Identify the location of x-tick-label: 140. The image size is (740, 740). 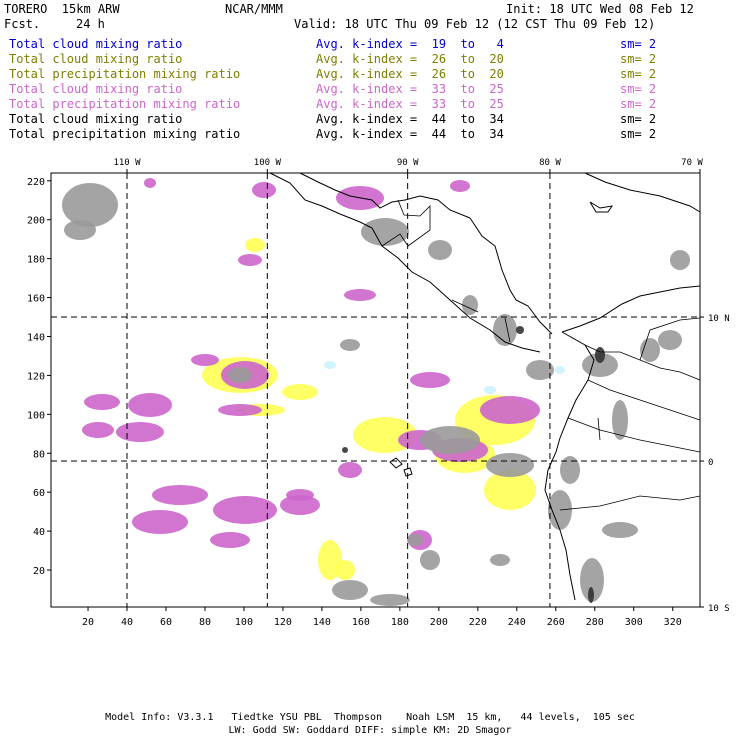
(322, 622).